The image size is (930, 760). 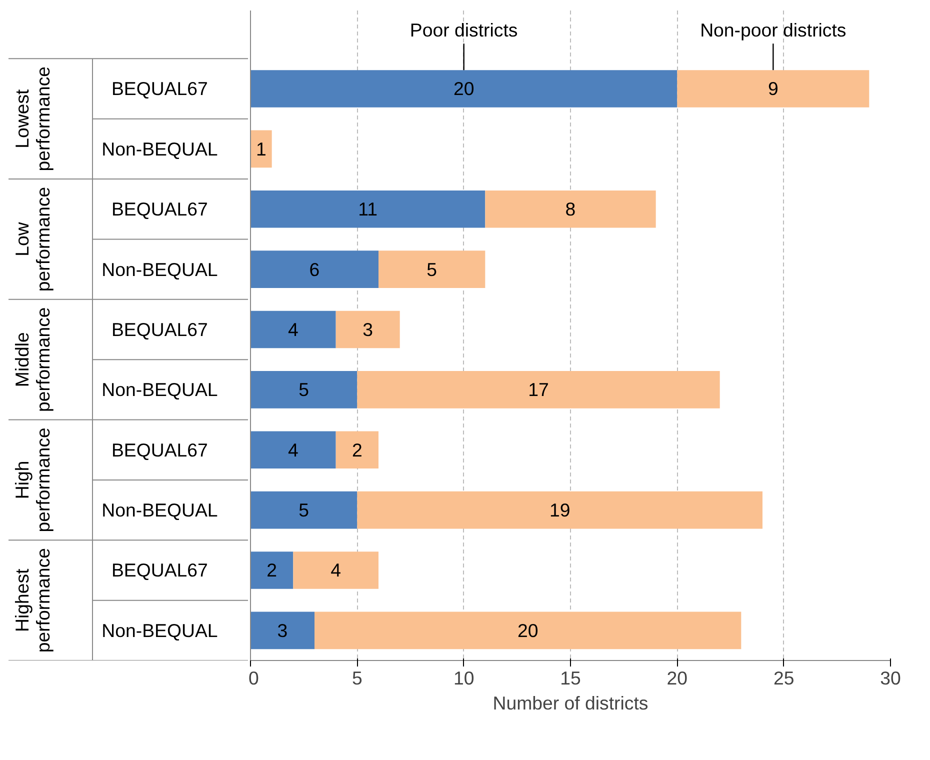 What do you see at coordinates (773, 30) in the screenshot?
I see `series-label: Non-poor districts` at bounding box center [773, 30].